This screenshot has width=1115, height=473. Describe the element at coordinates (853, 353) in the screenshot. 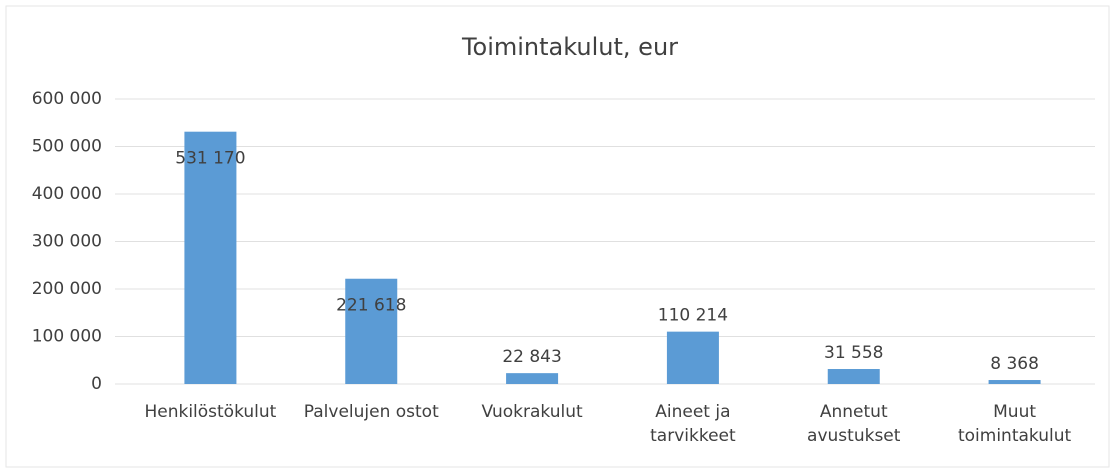

I see `data-label: 31 558` at that location.